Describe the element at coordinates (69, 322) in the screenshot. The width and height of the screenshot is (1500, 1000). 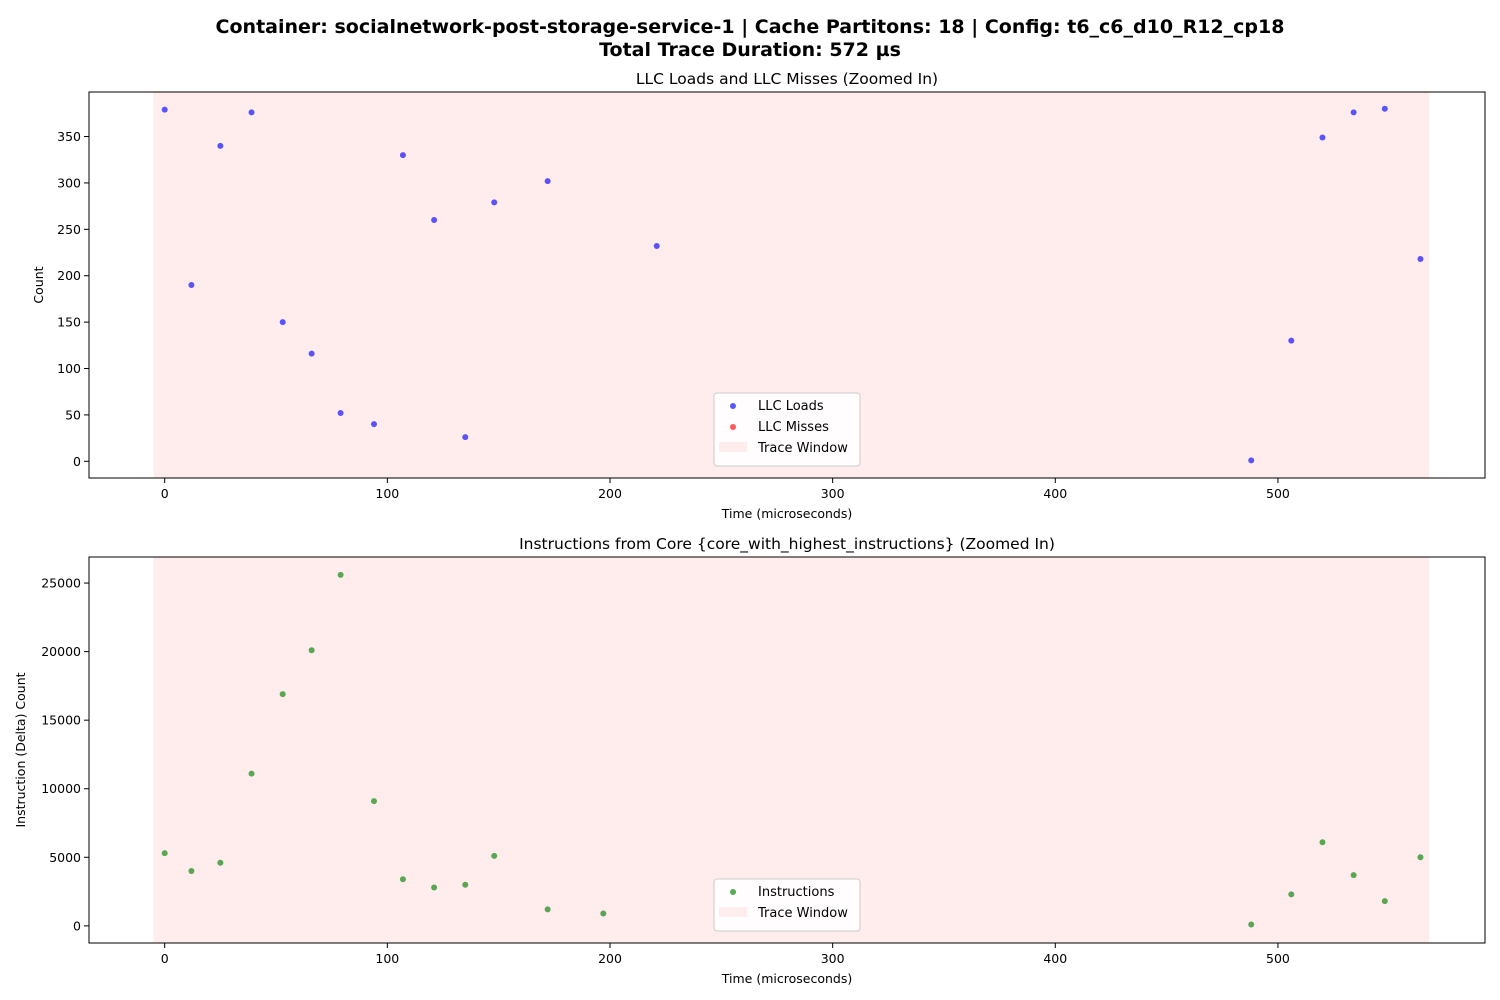
I see `panel-0-y-tick-label: 150` at that location.